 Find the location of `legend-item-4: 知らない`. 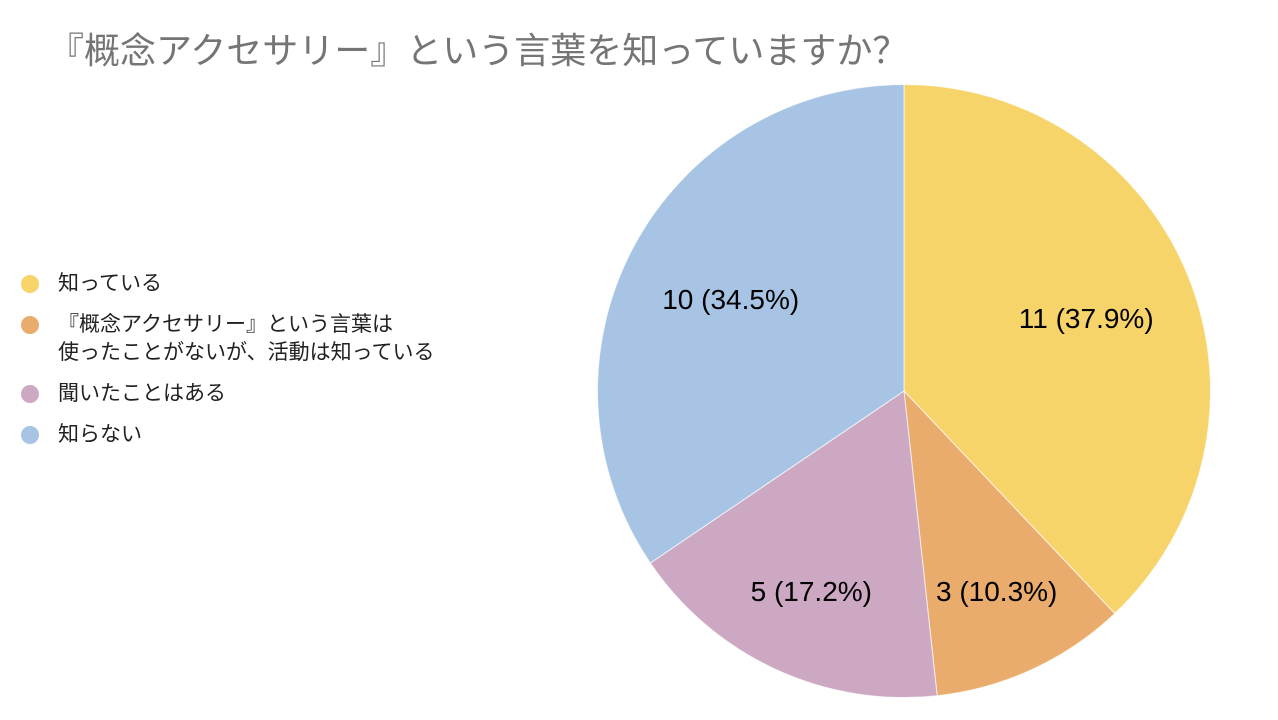

legend-item-4: 知らない is located at coordinates (228, 435).